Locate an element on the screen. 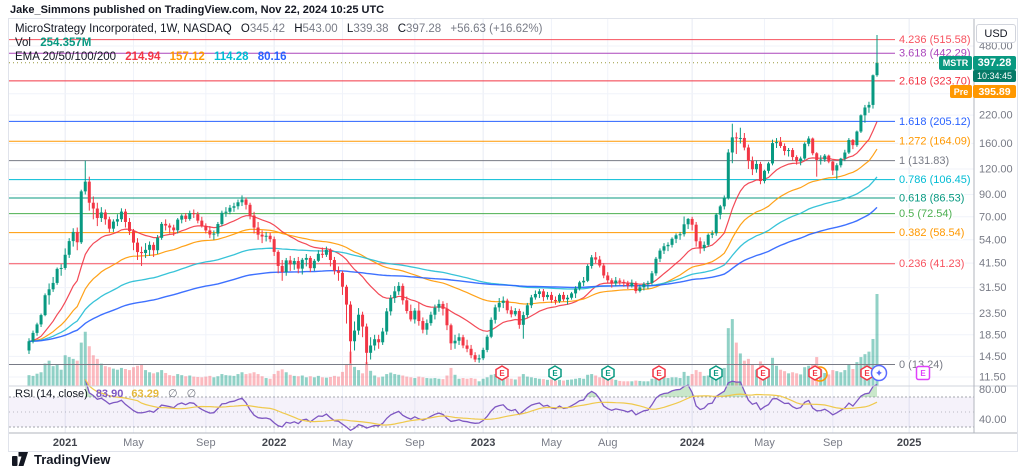 Image resolution: width=1024 pixels, height=473 pixels. price-tick-label: 11.50 is located at coordinates (992, 377).